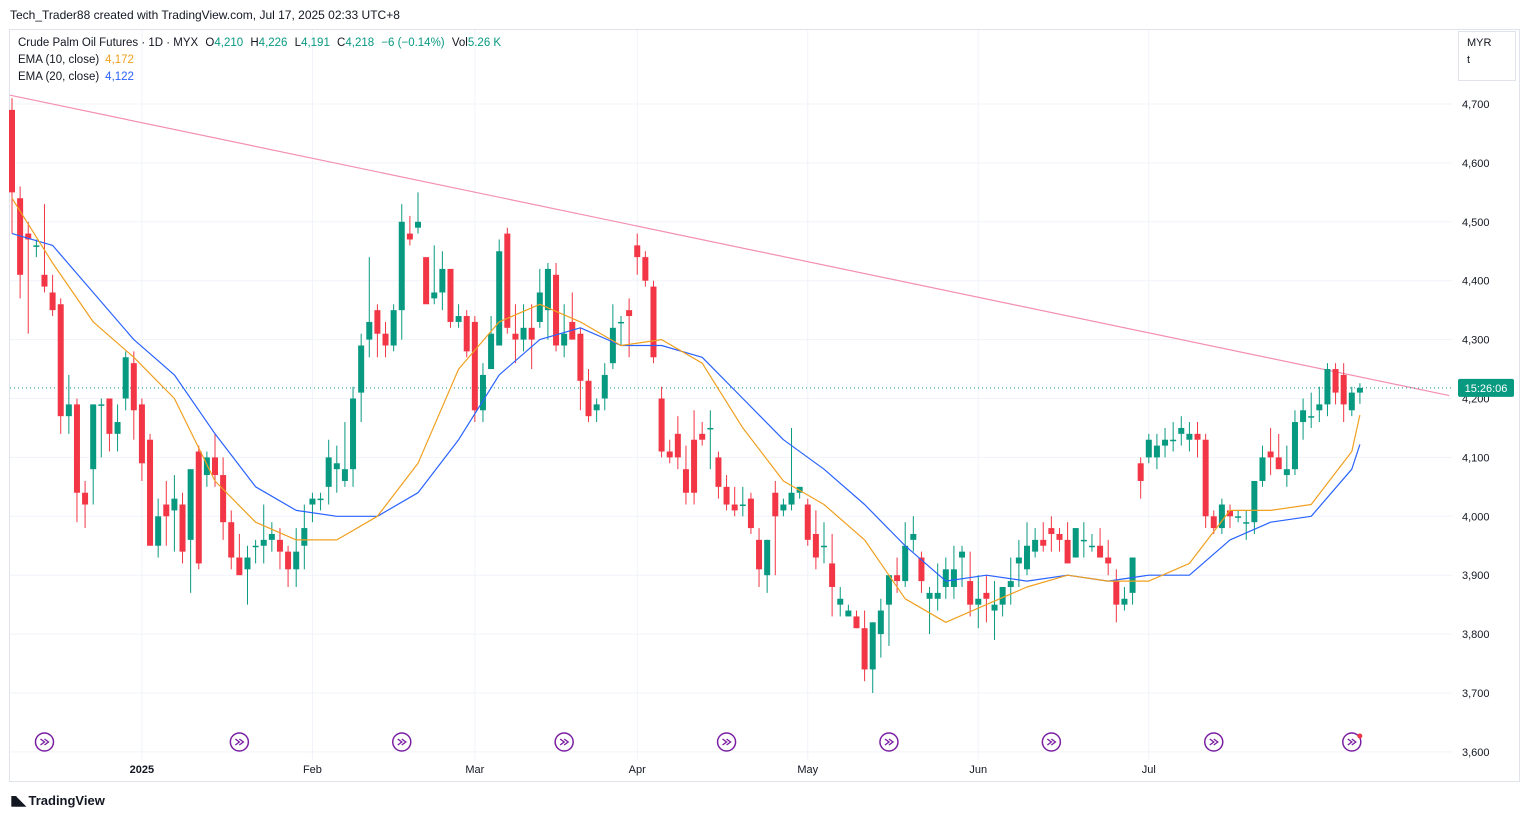 Image resolution: width=1530 pixels, height=818 pixels. I want to click on notification-dot, so click(1360, 736).